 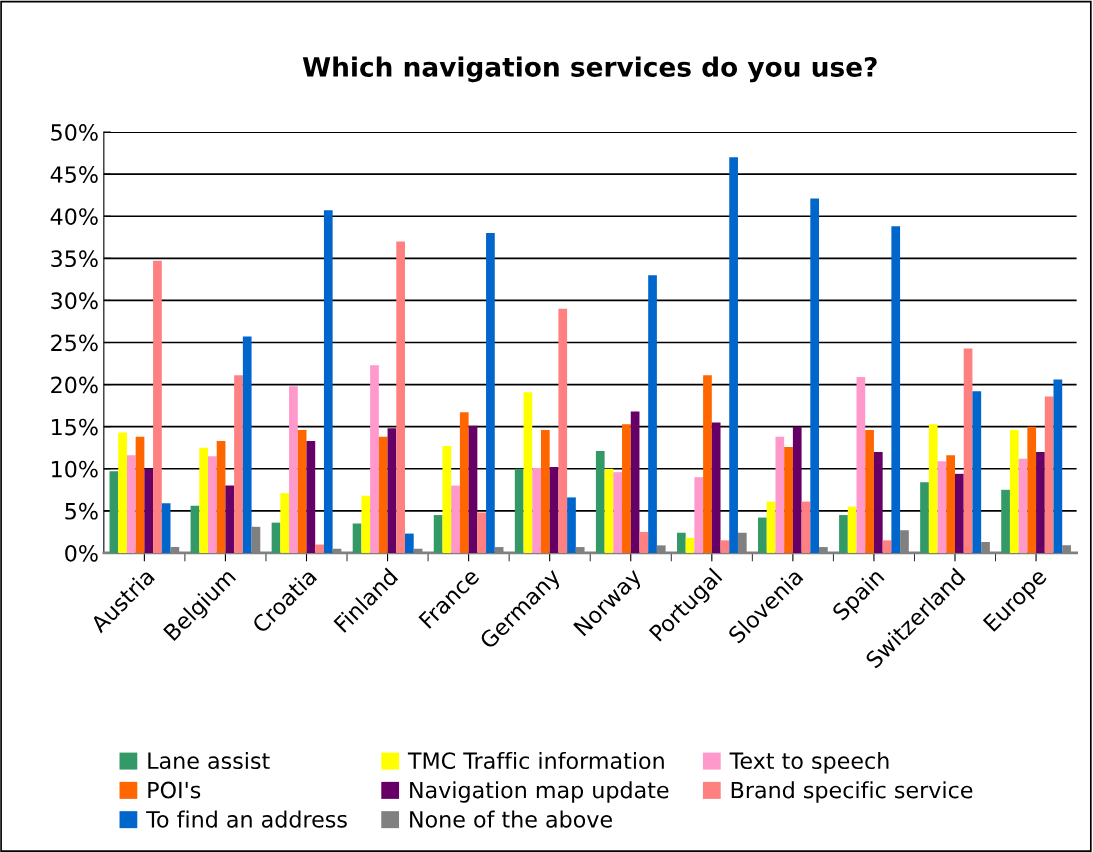 What do you see at coordinates (174, 790) in the screenshot?
I see `legend-label: POI's` at bounding box center [174, 790].